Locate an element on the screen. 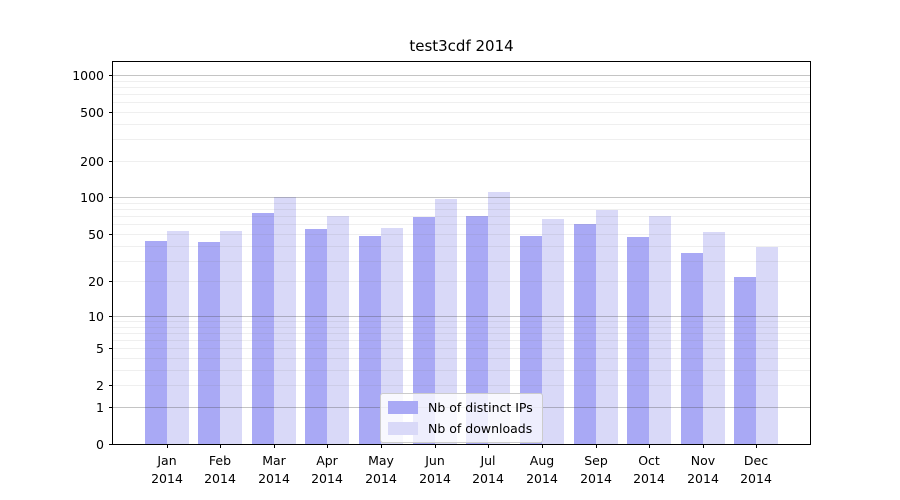  x-tick-label: Jul 2014 is located at coordinates (488, 469).